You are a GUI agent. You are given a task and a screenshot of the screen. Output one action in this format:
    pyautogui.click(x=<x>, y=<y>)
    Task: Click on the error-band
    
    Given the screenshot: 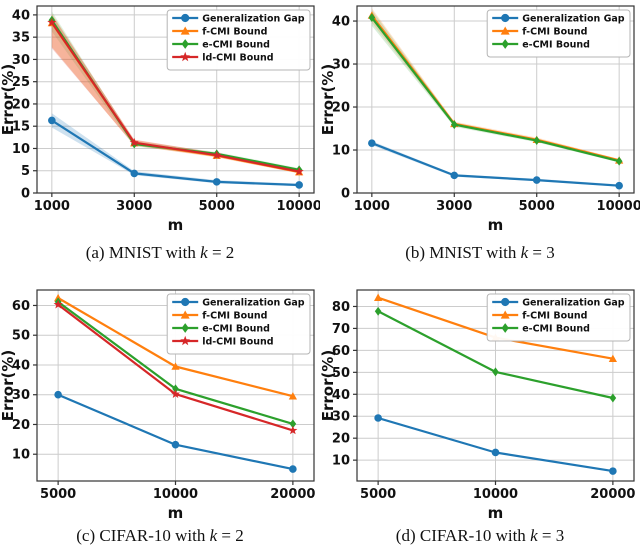 What is the action you would take?
    pyautogui.click(x=495, y=164)
    